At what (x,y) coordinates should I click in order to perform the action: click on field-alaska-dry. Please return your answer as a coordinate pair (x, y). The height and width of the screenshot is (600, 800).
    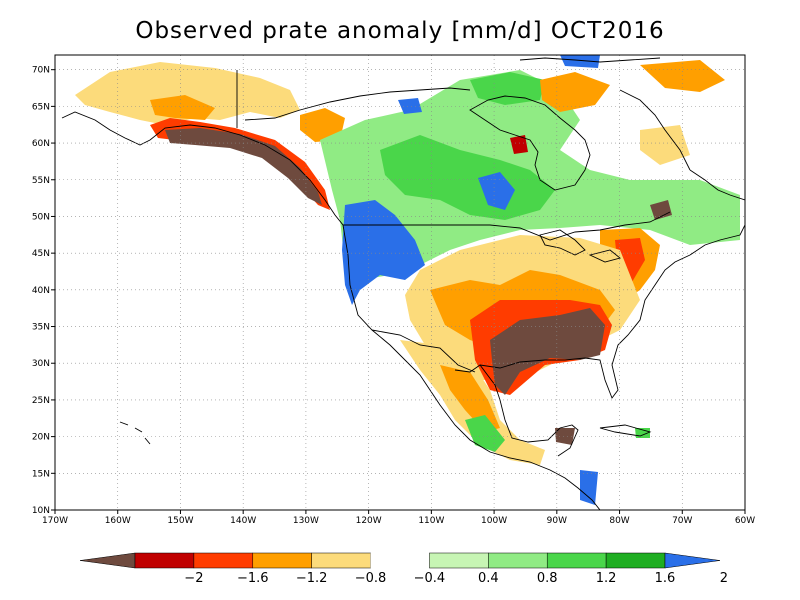
    Looking at the image, I should click on (187, 93).